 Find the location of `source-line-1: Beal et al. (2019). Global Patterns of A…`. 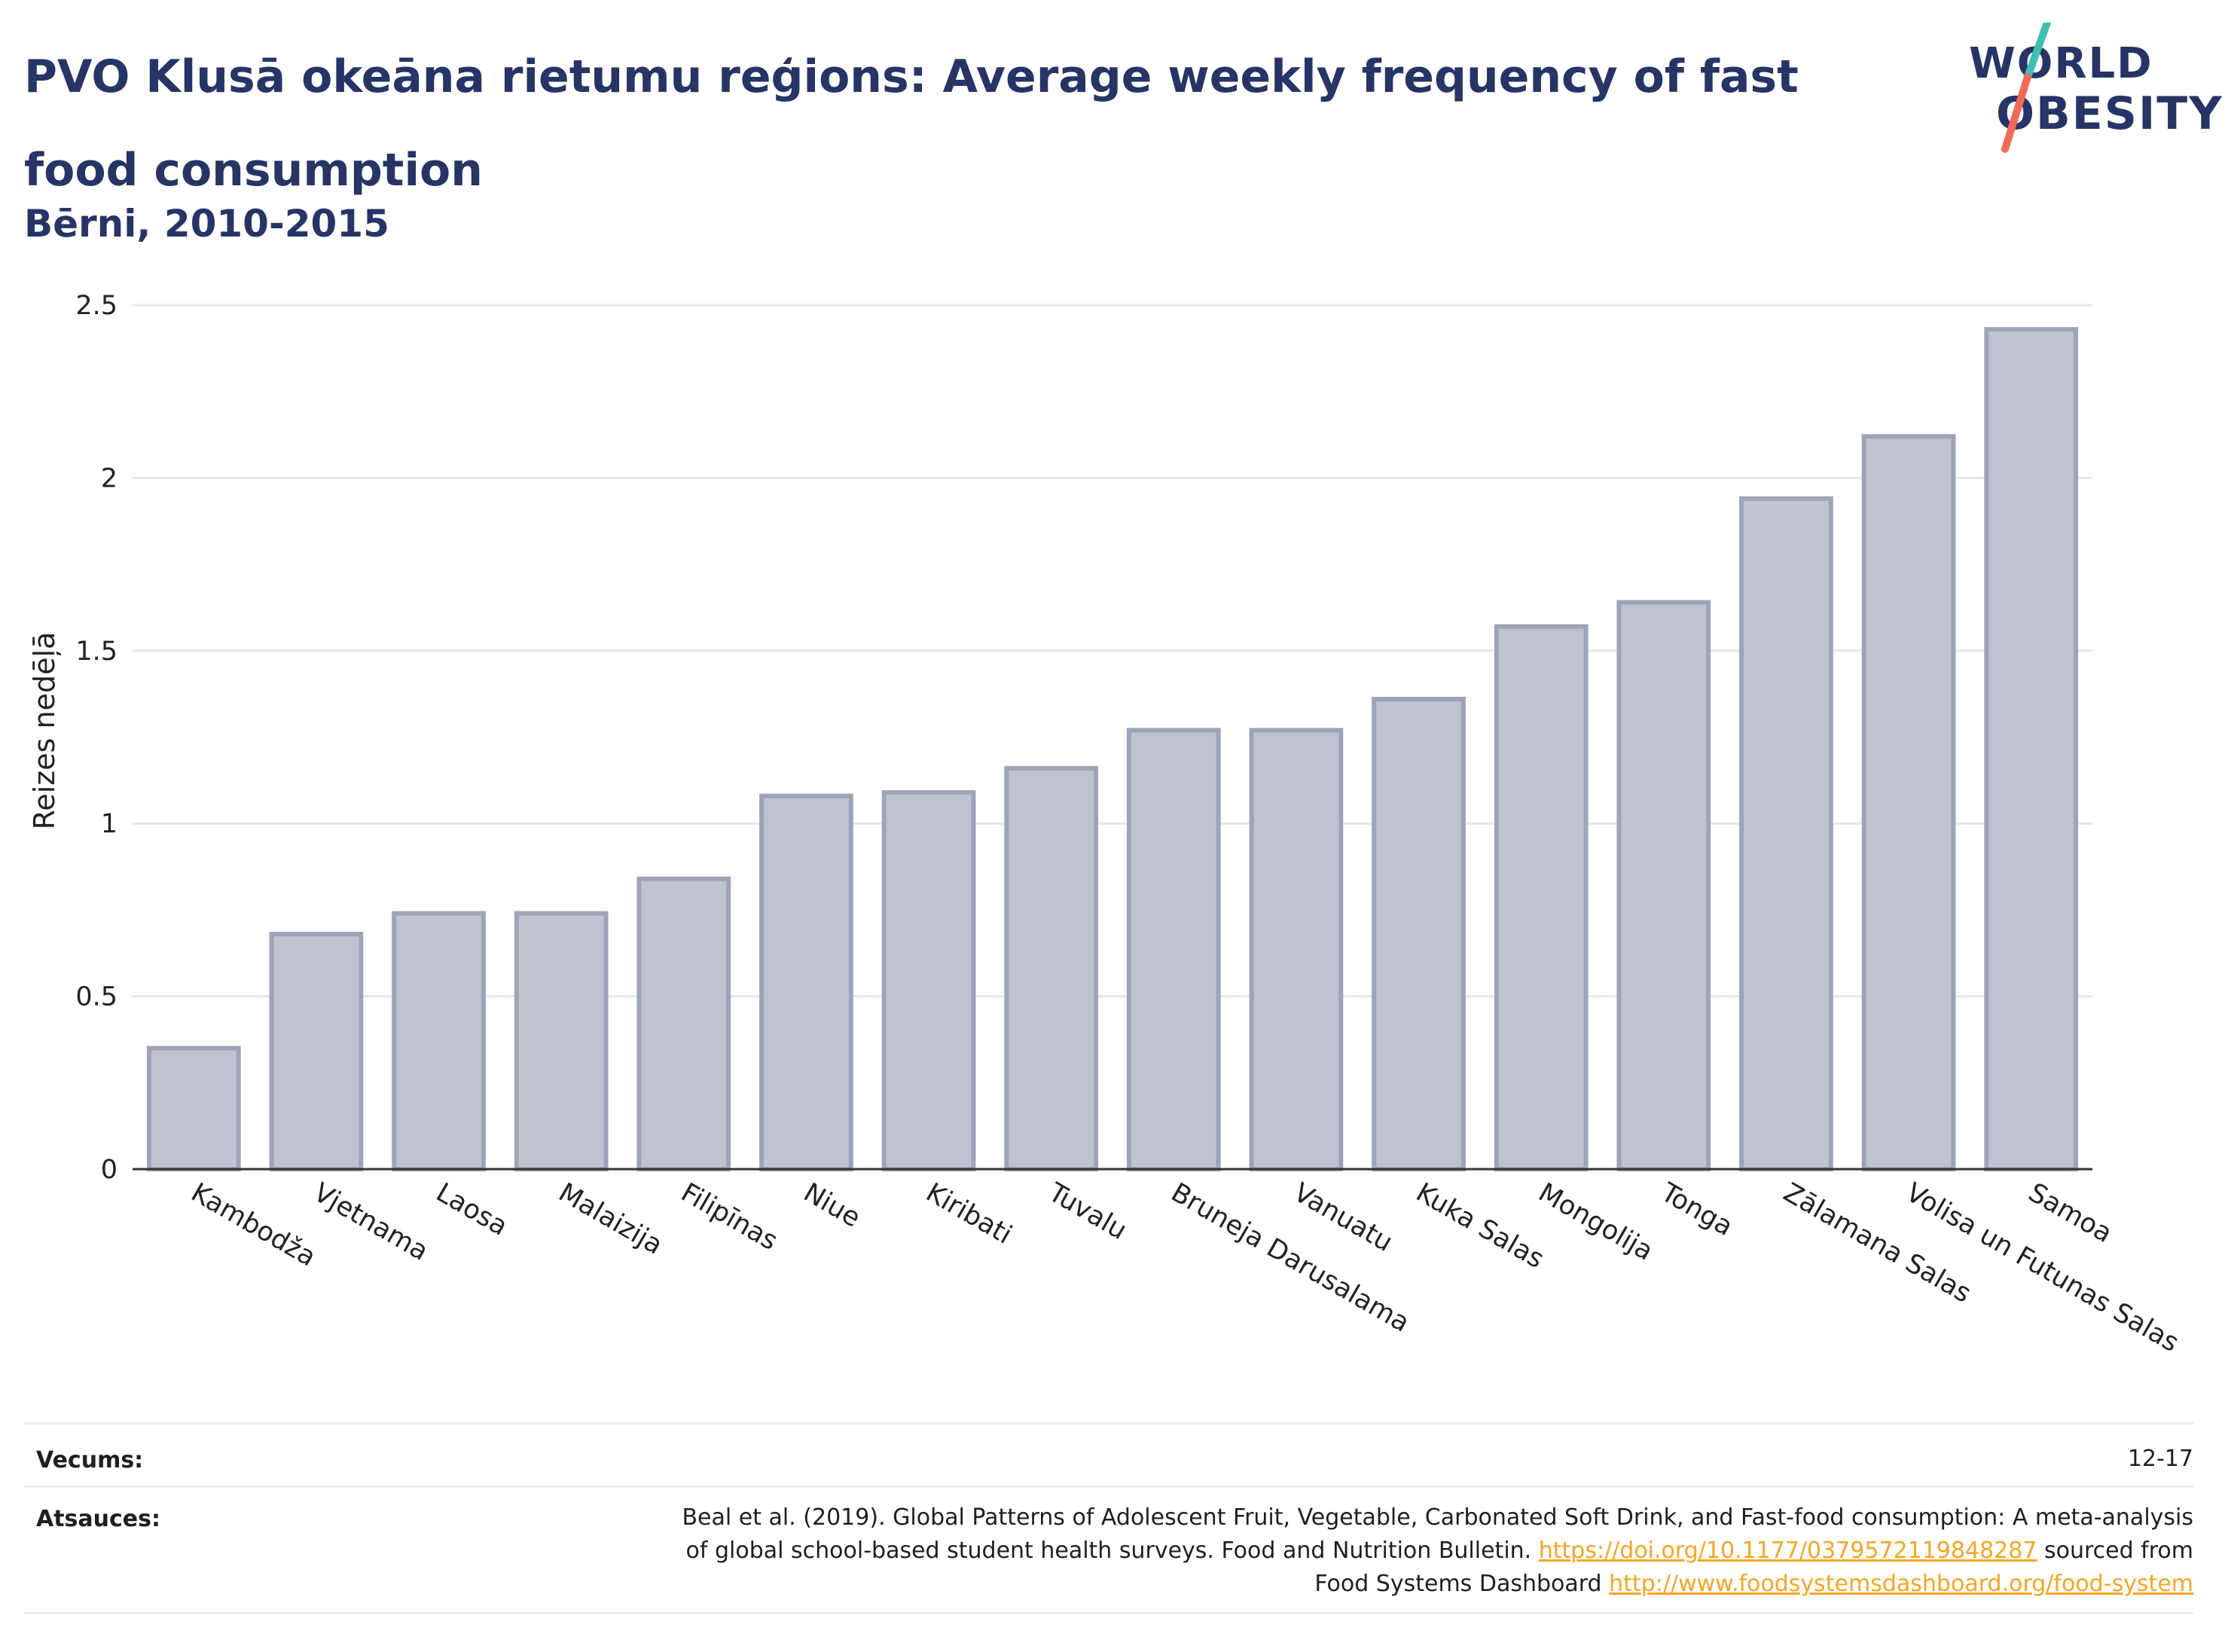

source-line-1: Beal et al. (2019). Global Patterns of A… is located at coordinates (1437, 1517).